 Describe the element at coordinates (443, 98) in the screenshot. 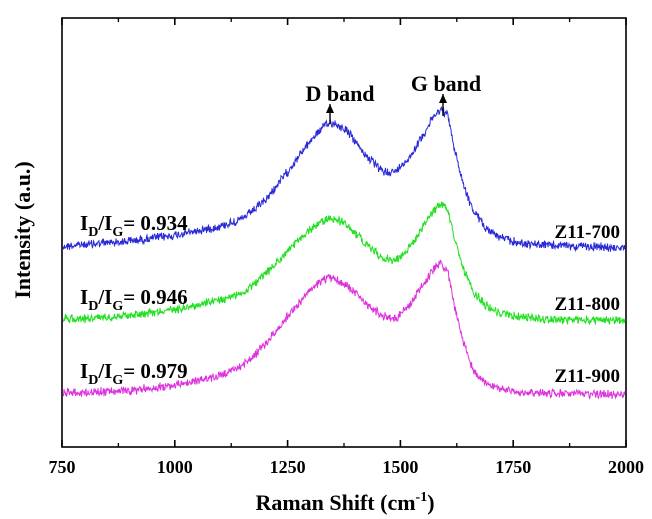

I see `g-band-arrow-head` at that location.